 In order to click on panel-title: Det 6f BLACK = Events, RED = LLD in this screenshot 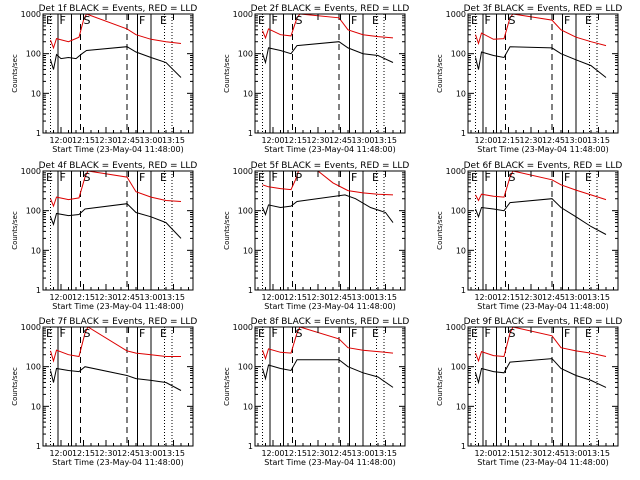, I will do `click(543, 166)`.